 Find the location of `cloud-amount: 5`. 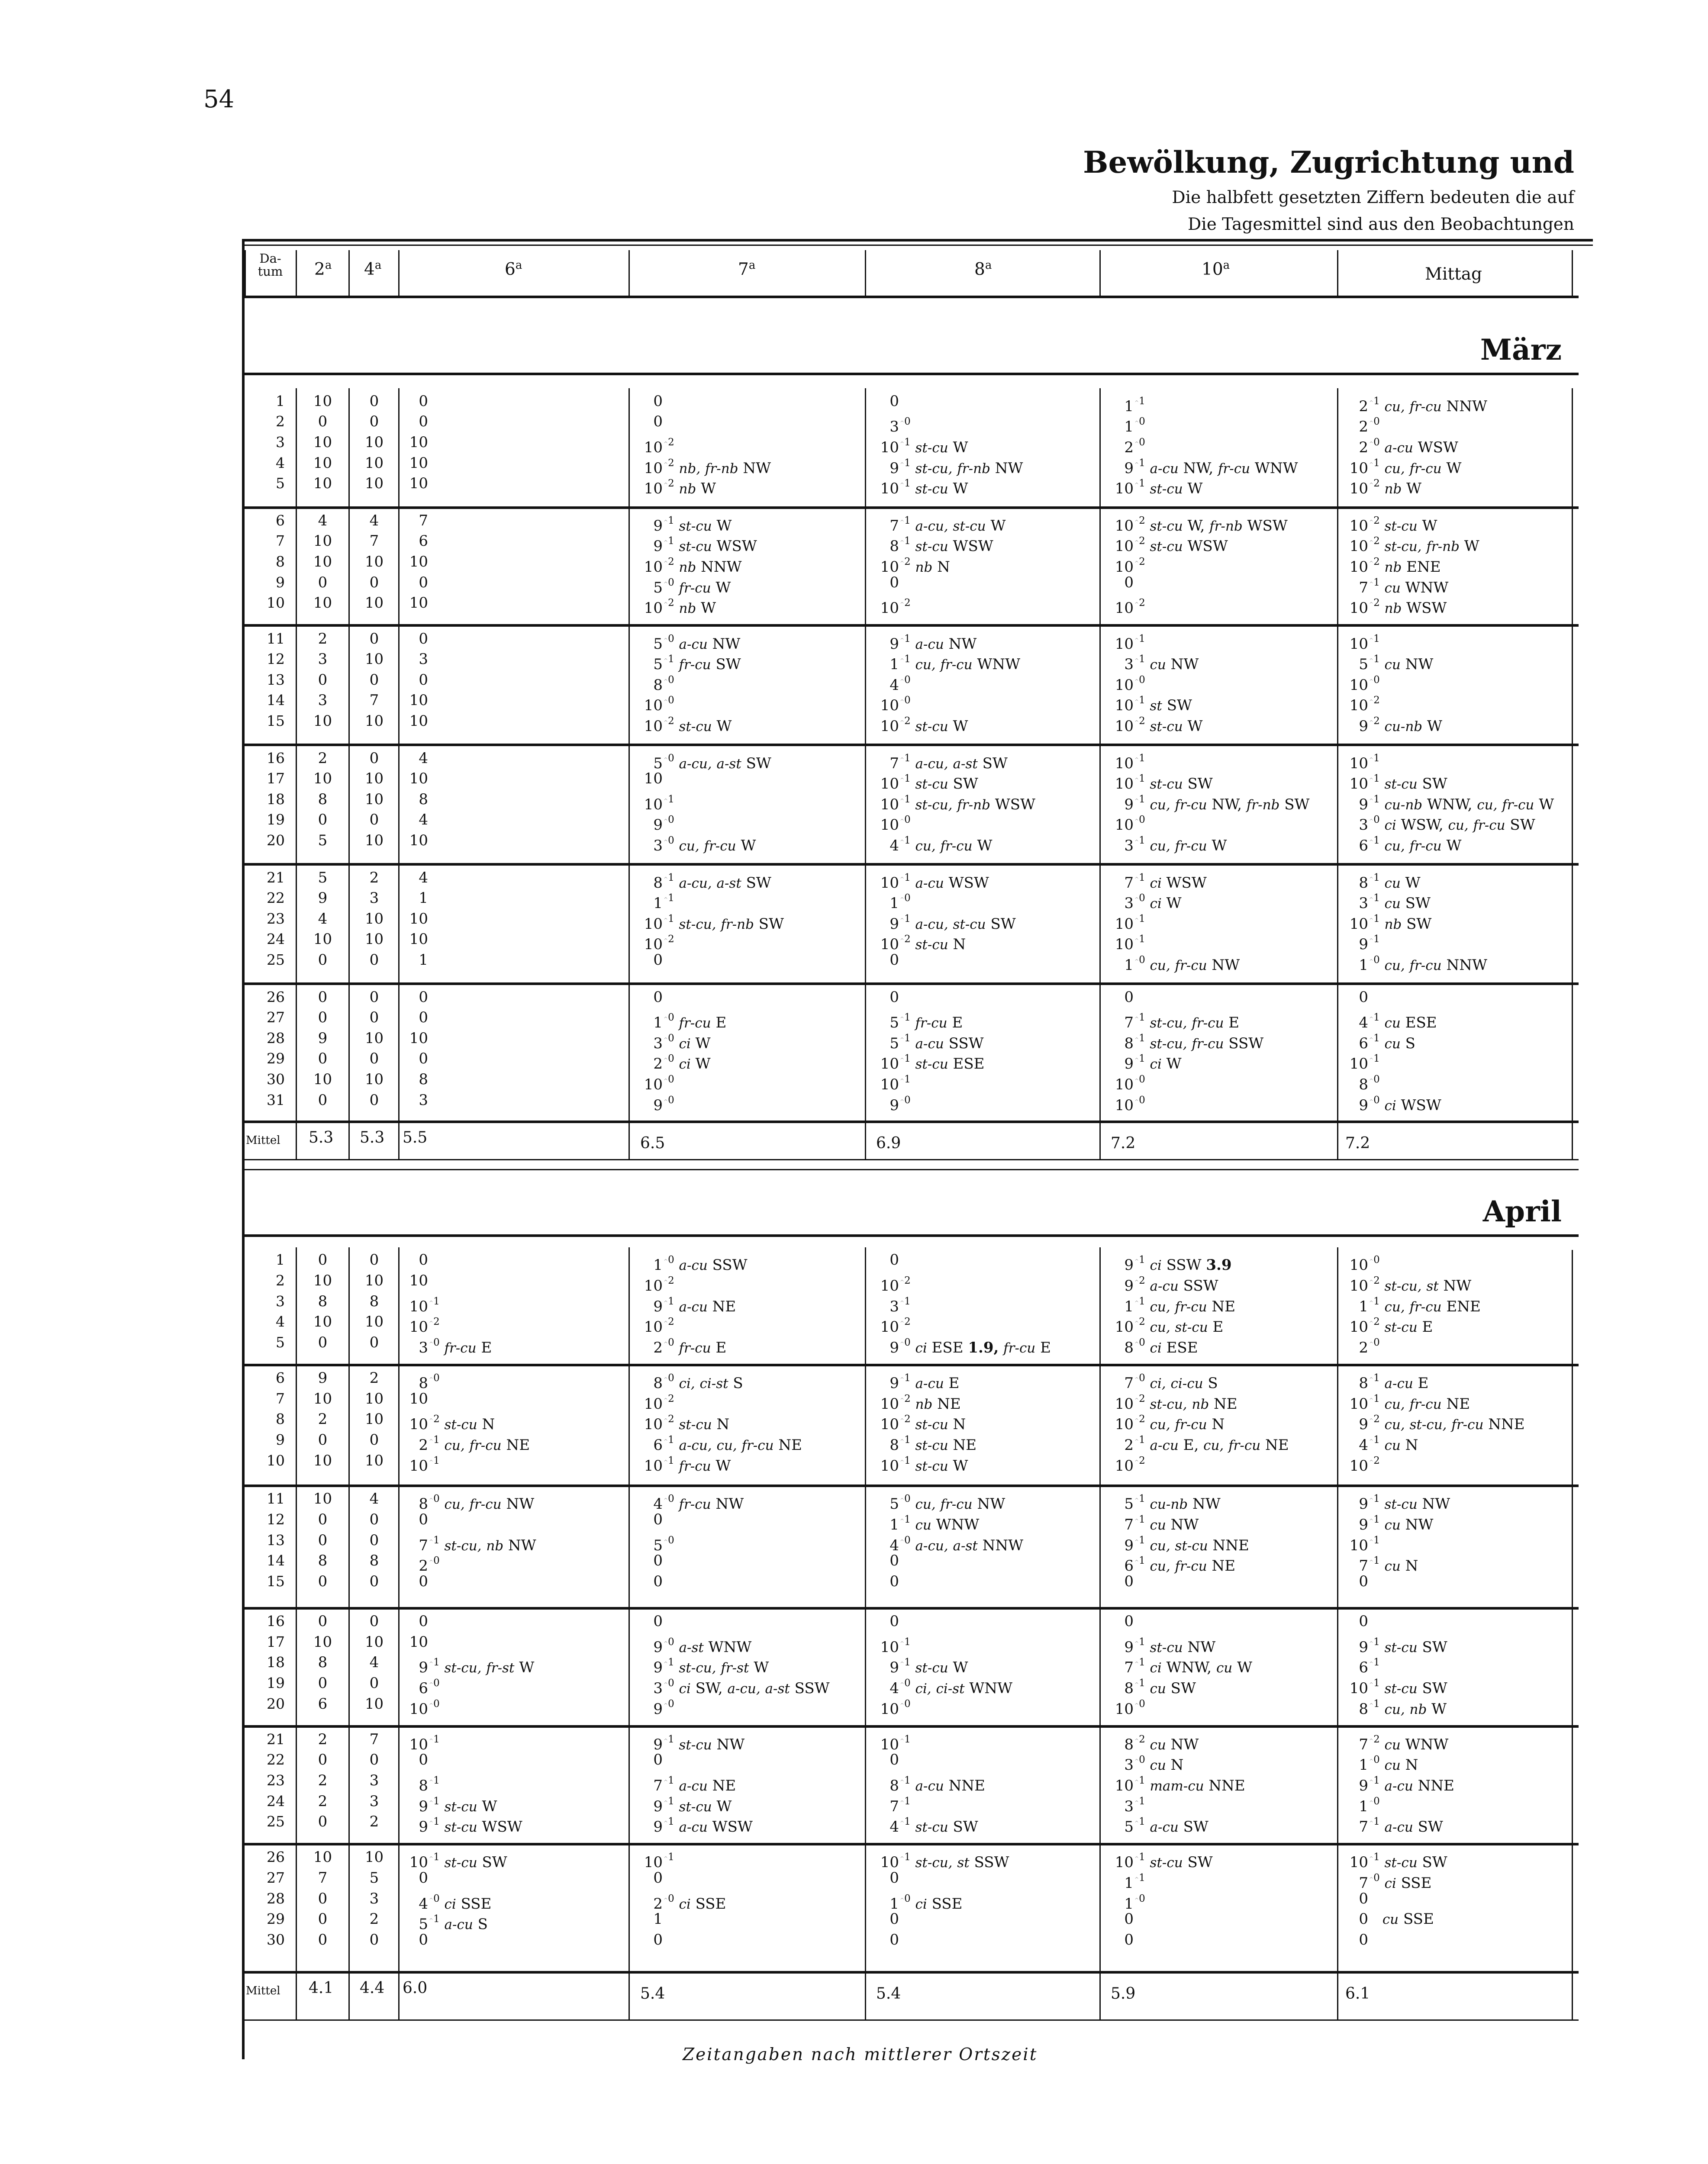

cloud-amount: 5 is located at coordinates (658, 1545).